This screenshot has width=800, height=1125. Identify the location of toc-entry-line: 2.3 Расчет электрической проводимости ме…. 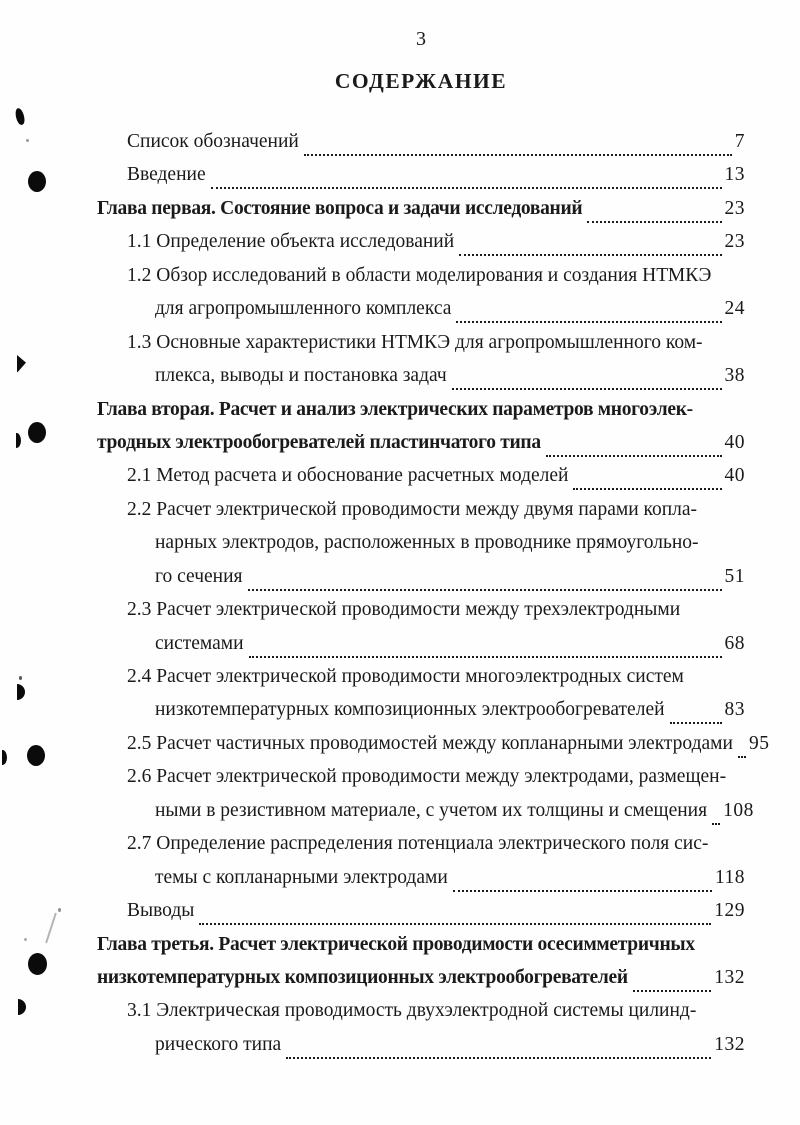
(421, 615).